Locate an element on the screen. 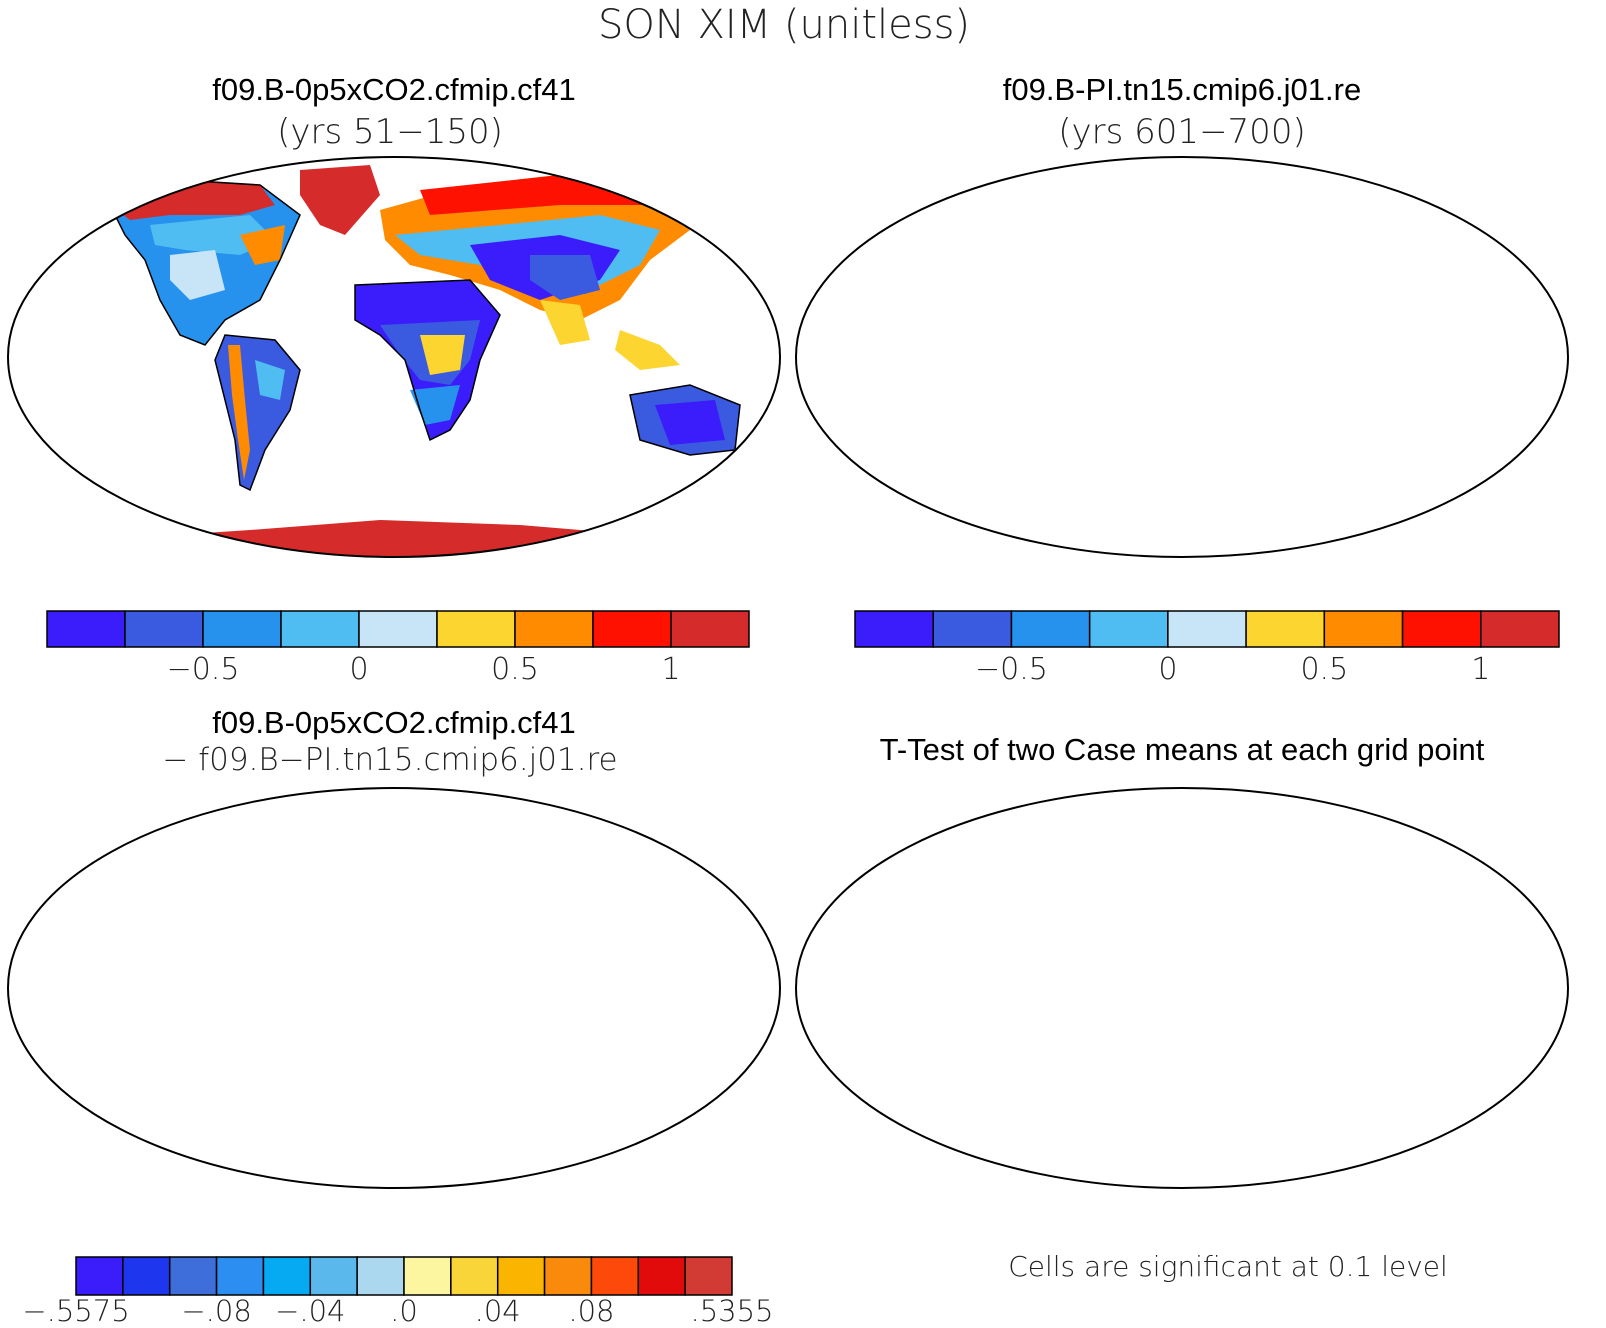 This screenshot has width=1606, height=1328. case1-map is located at coordinates (394, 357).